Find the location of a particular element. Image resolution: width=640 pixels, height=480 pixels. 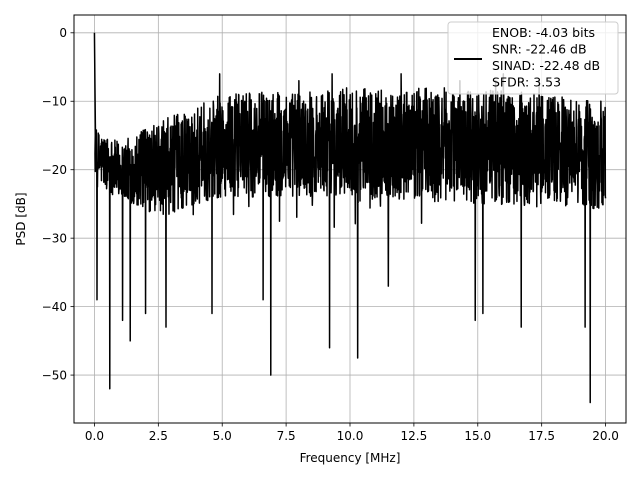

x-tick-label: 20.0 is located at coordinates (605, 436).